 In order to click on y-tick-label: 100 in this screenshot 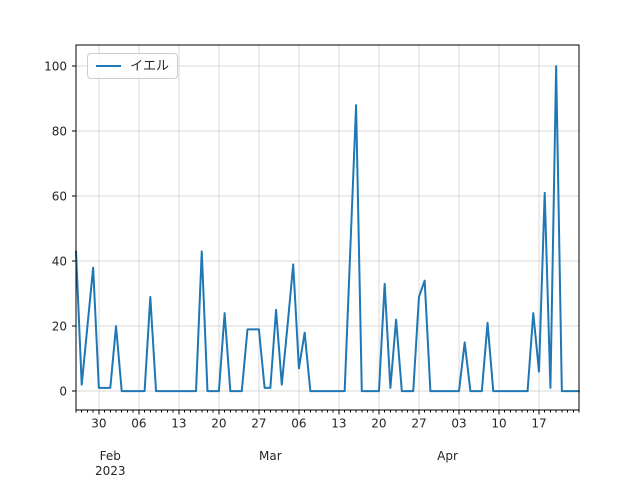, I will do `click(55, 67)`.